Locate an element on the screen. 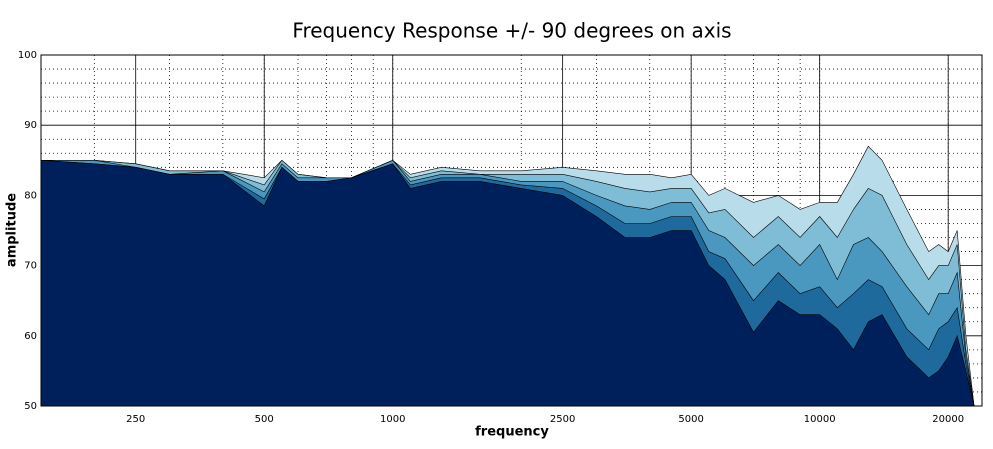 This screenshot has width=993, height=449. x-tick-label: 10000 is located at coordinates (820, 419).